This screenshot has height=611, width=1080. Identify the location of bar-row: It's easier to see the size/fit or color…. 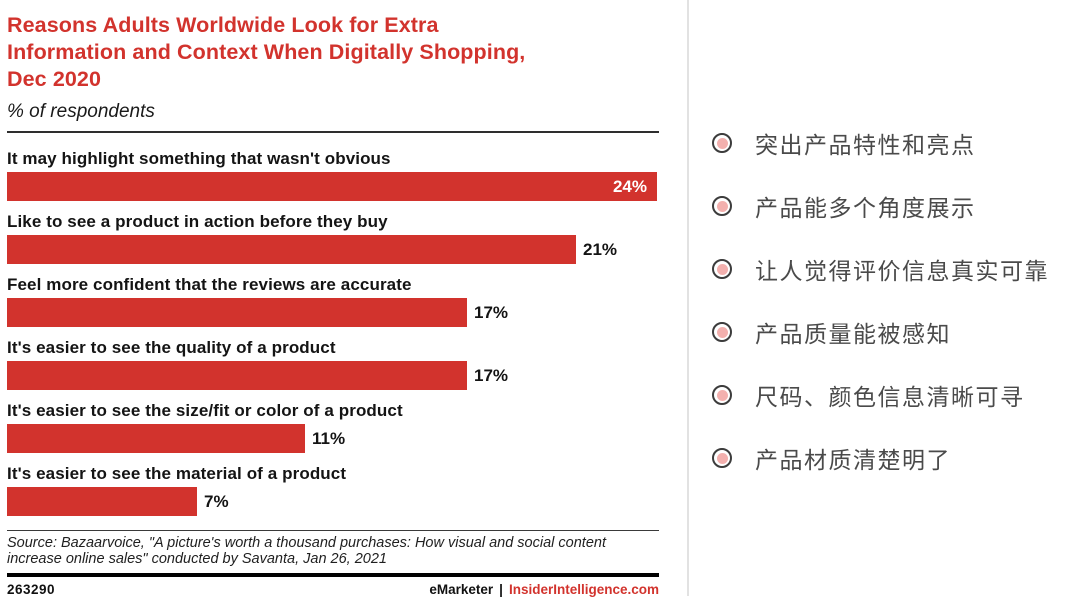
(333, 427).